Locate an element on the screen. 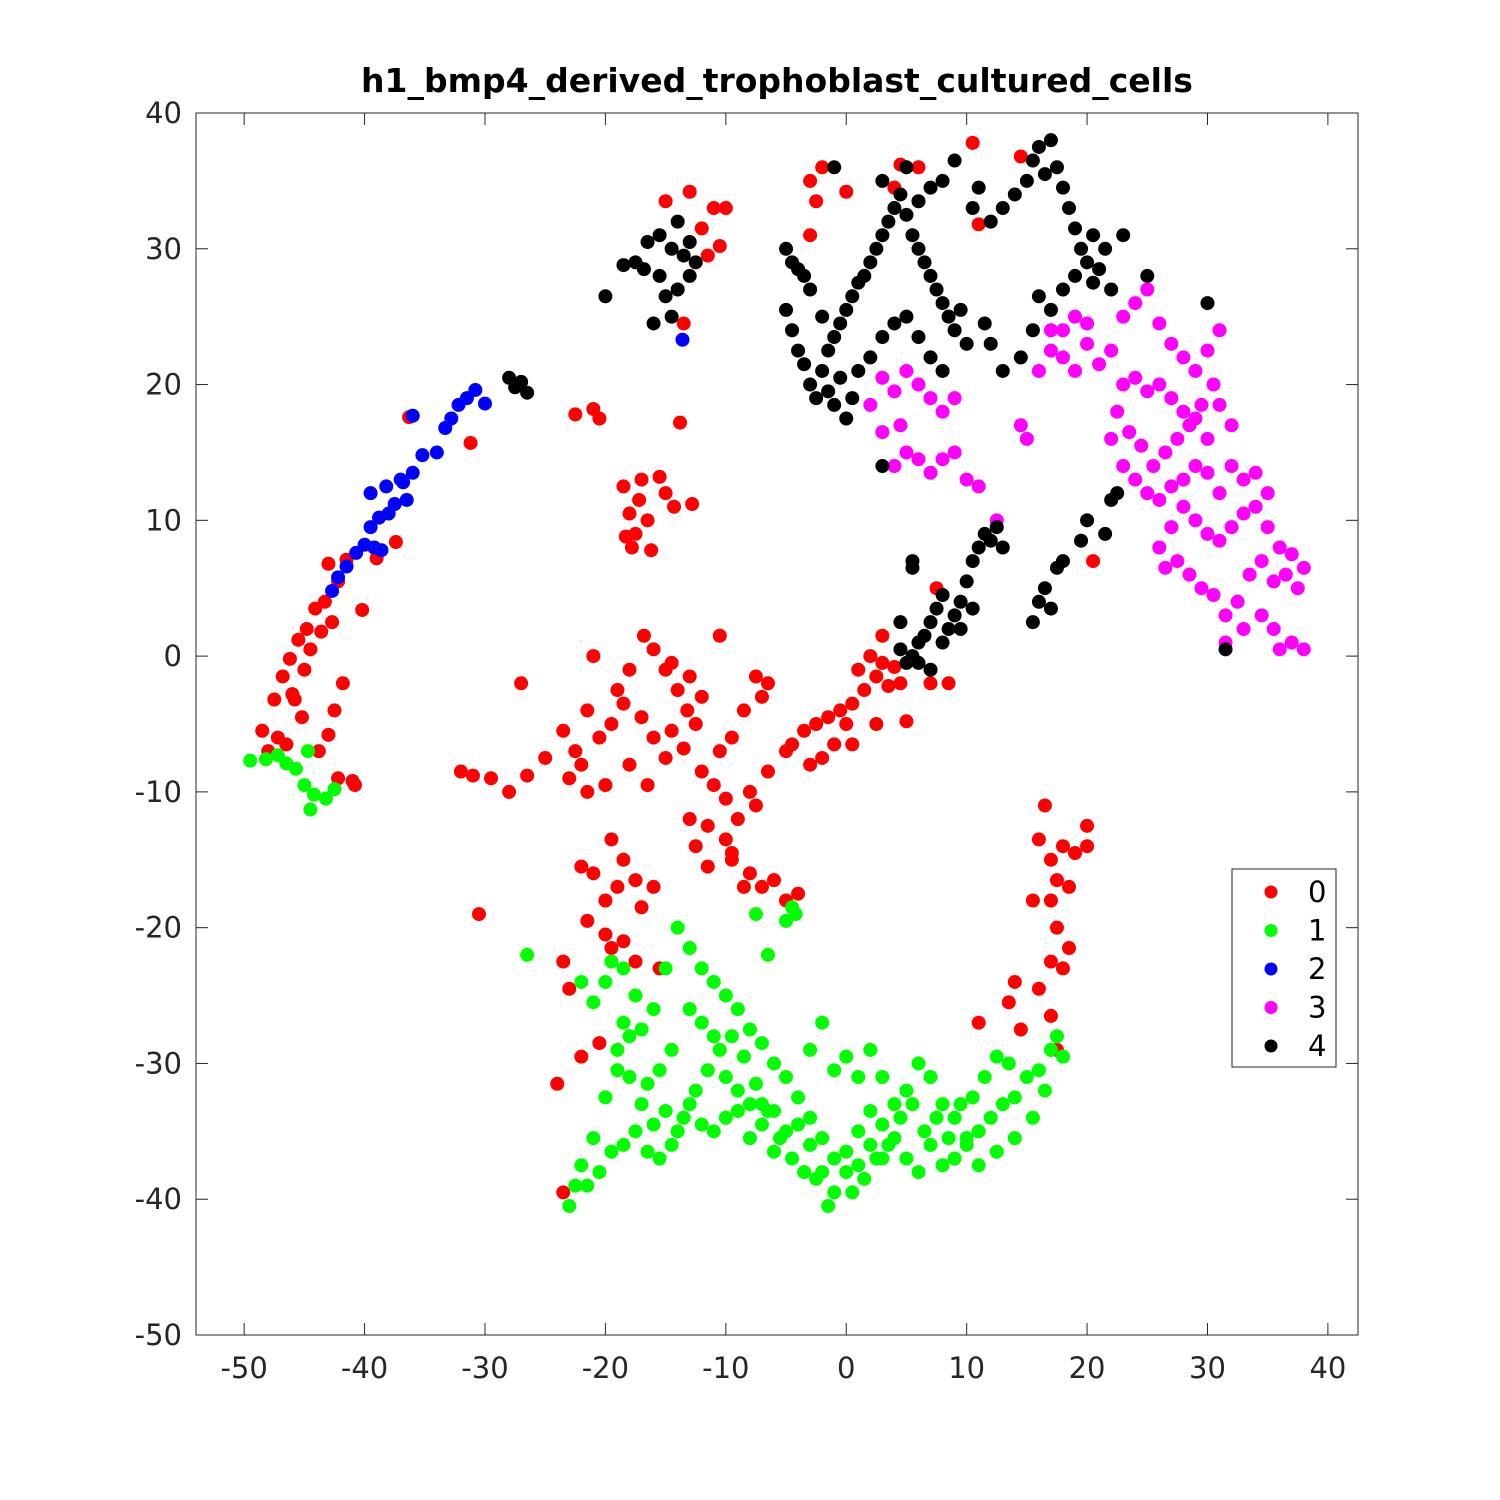  x-tick-label: 30 is located at coordinates (1207, 1368).